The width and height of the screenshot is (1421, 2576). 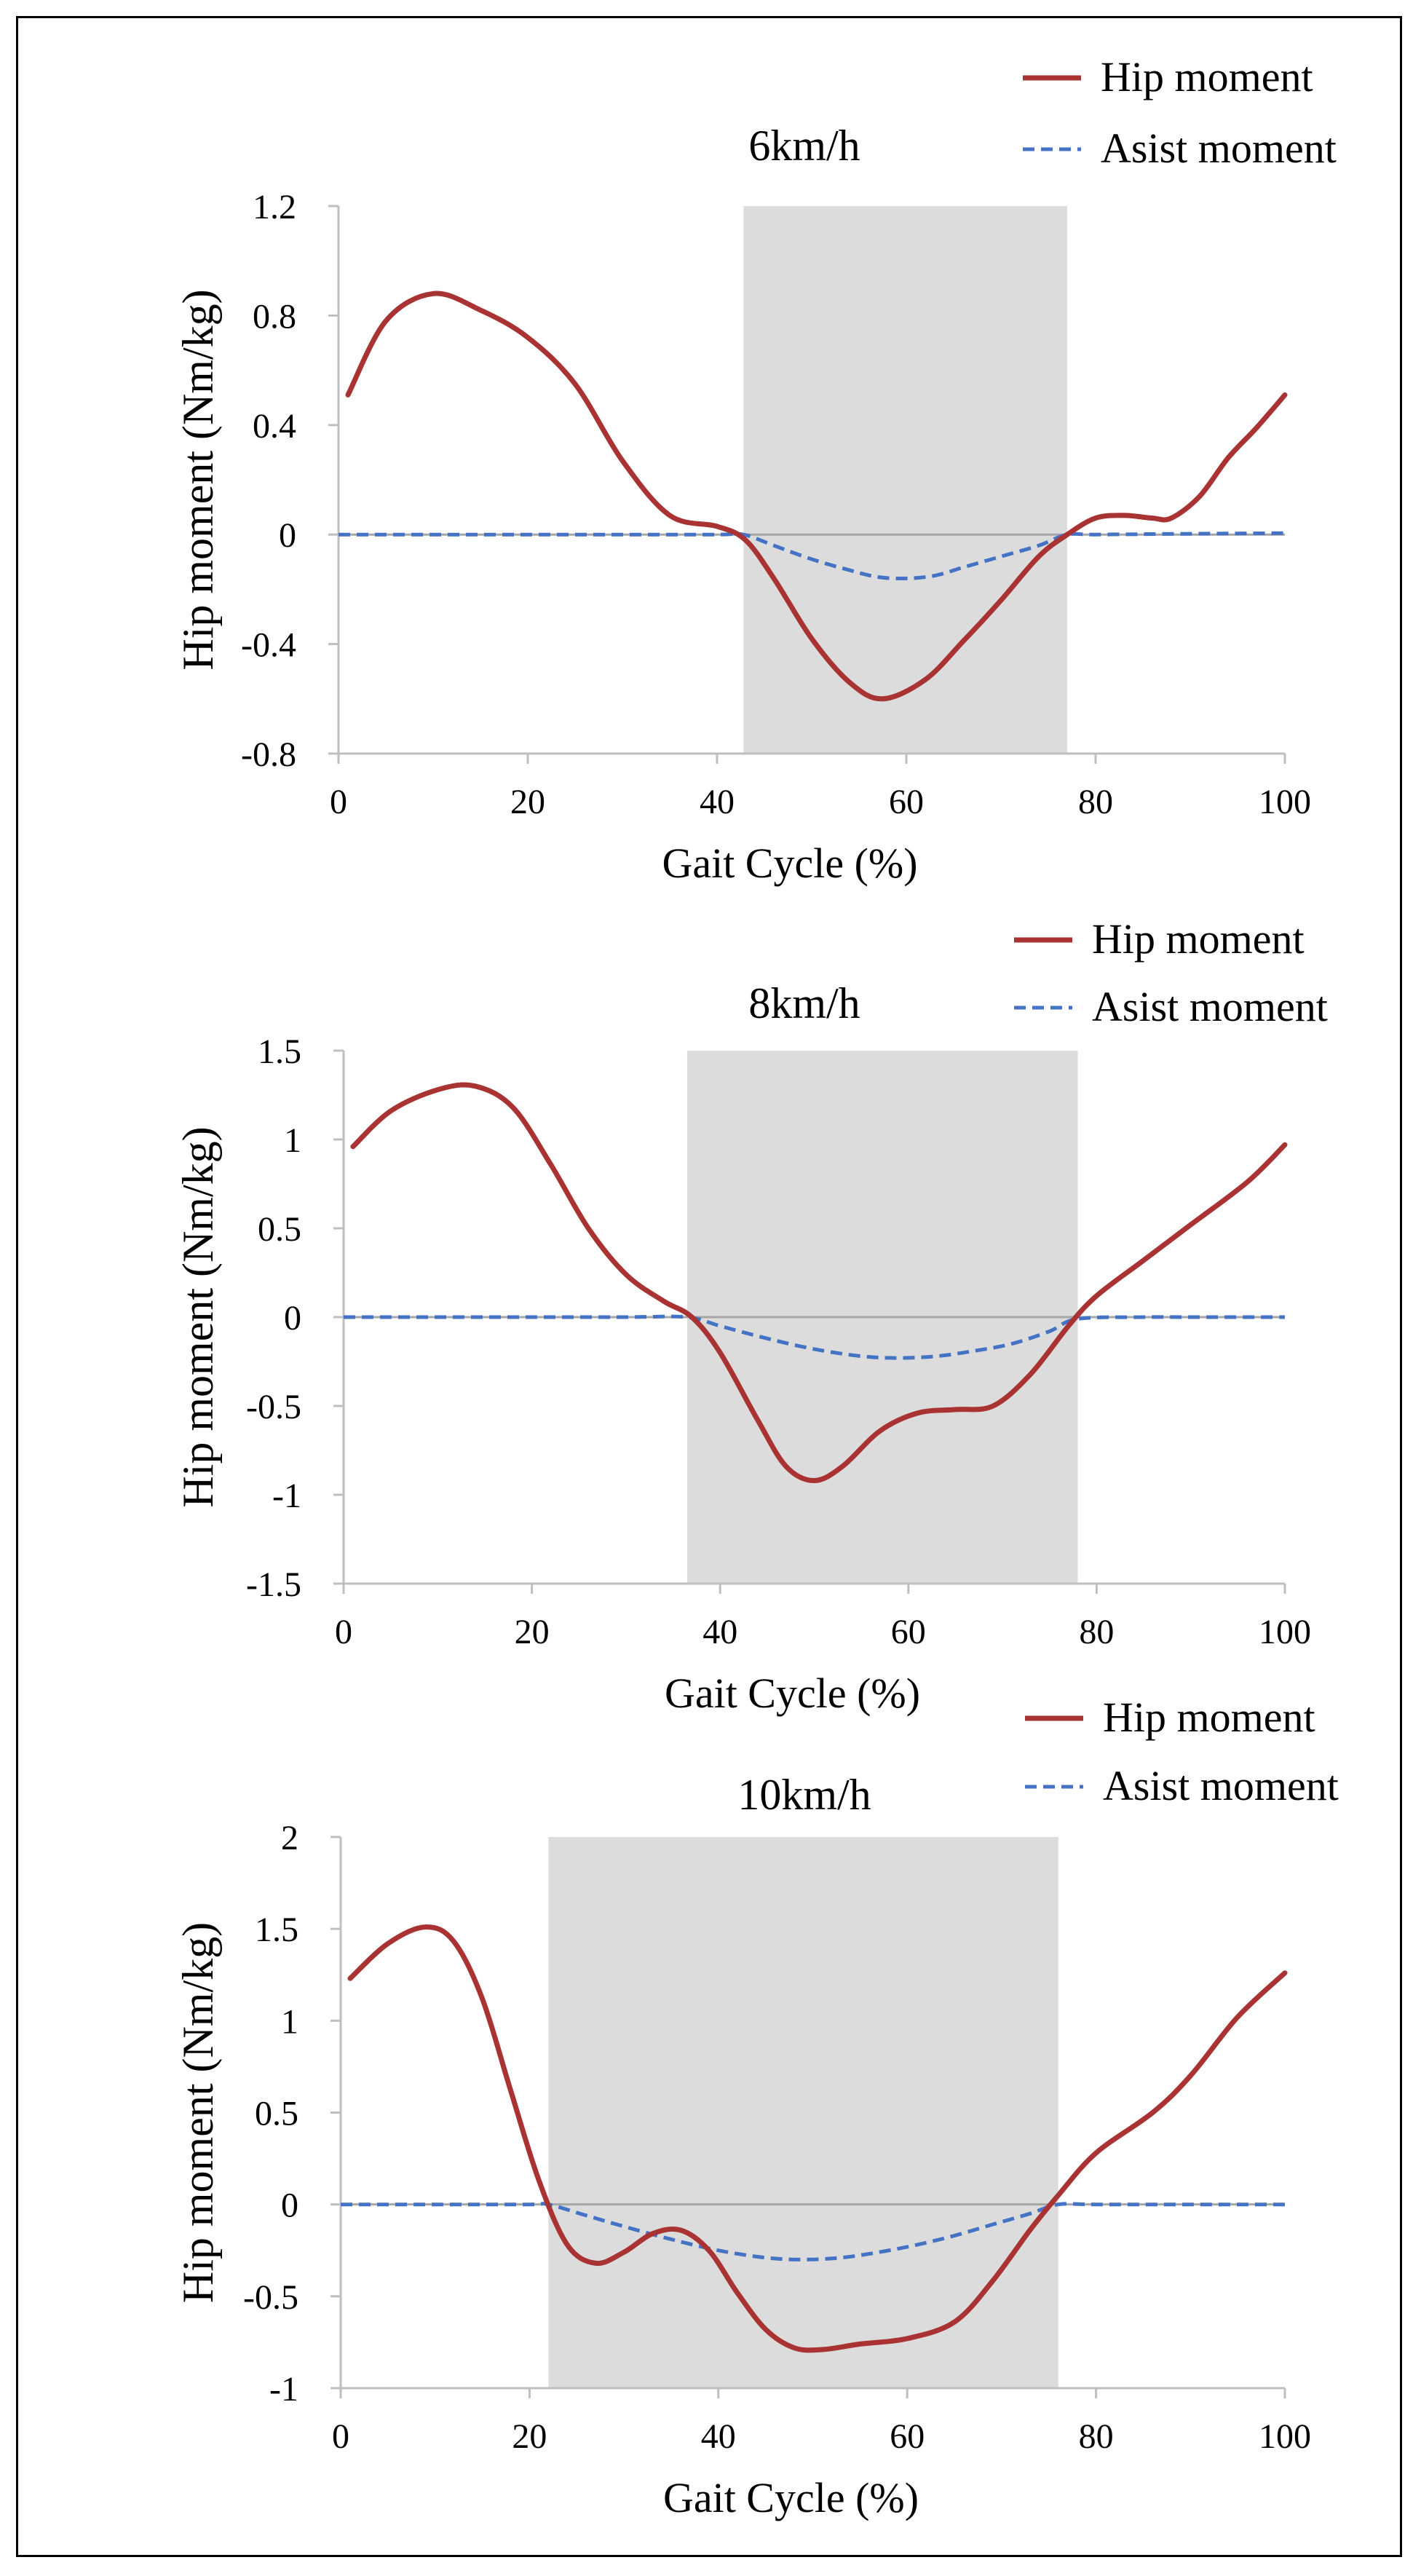 What do you see at coordinates (820, 802) in the screenshot?
I see `x-tick-labels-1: 0 20 40 60 80 100` at bounding box center [820, 802].